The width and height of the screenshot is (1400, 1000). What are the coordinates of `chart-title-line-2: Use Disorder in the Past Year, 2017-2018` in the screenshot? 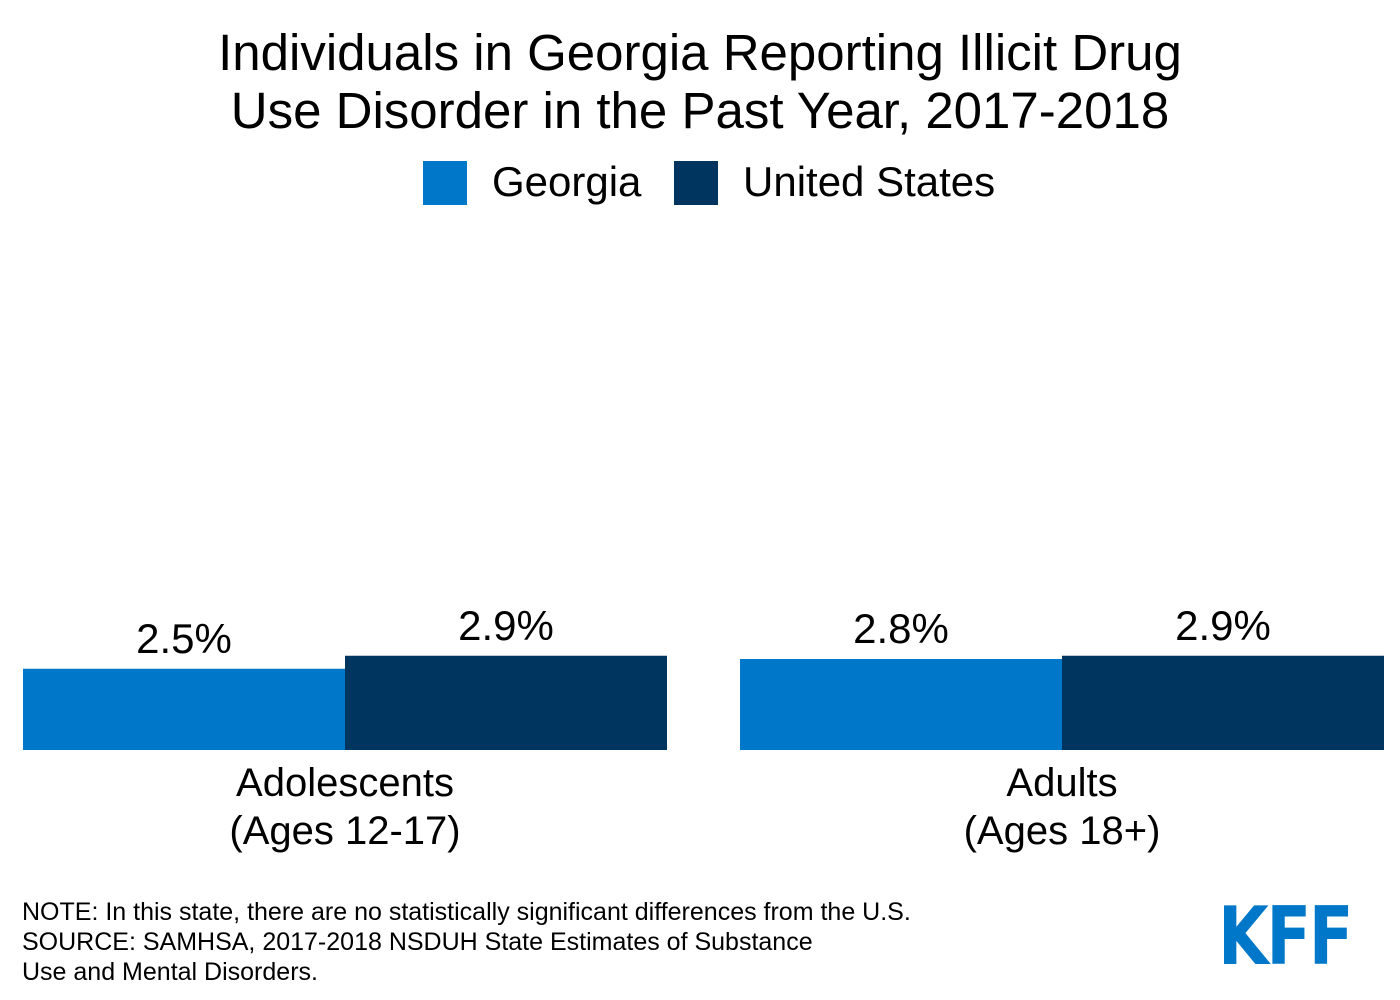 It's located at (700, 110).